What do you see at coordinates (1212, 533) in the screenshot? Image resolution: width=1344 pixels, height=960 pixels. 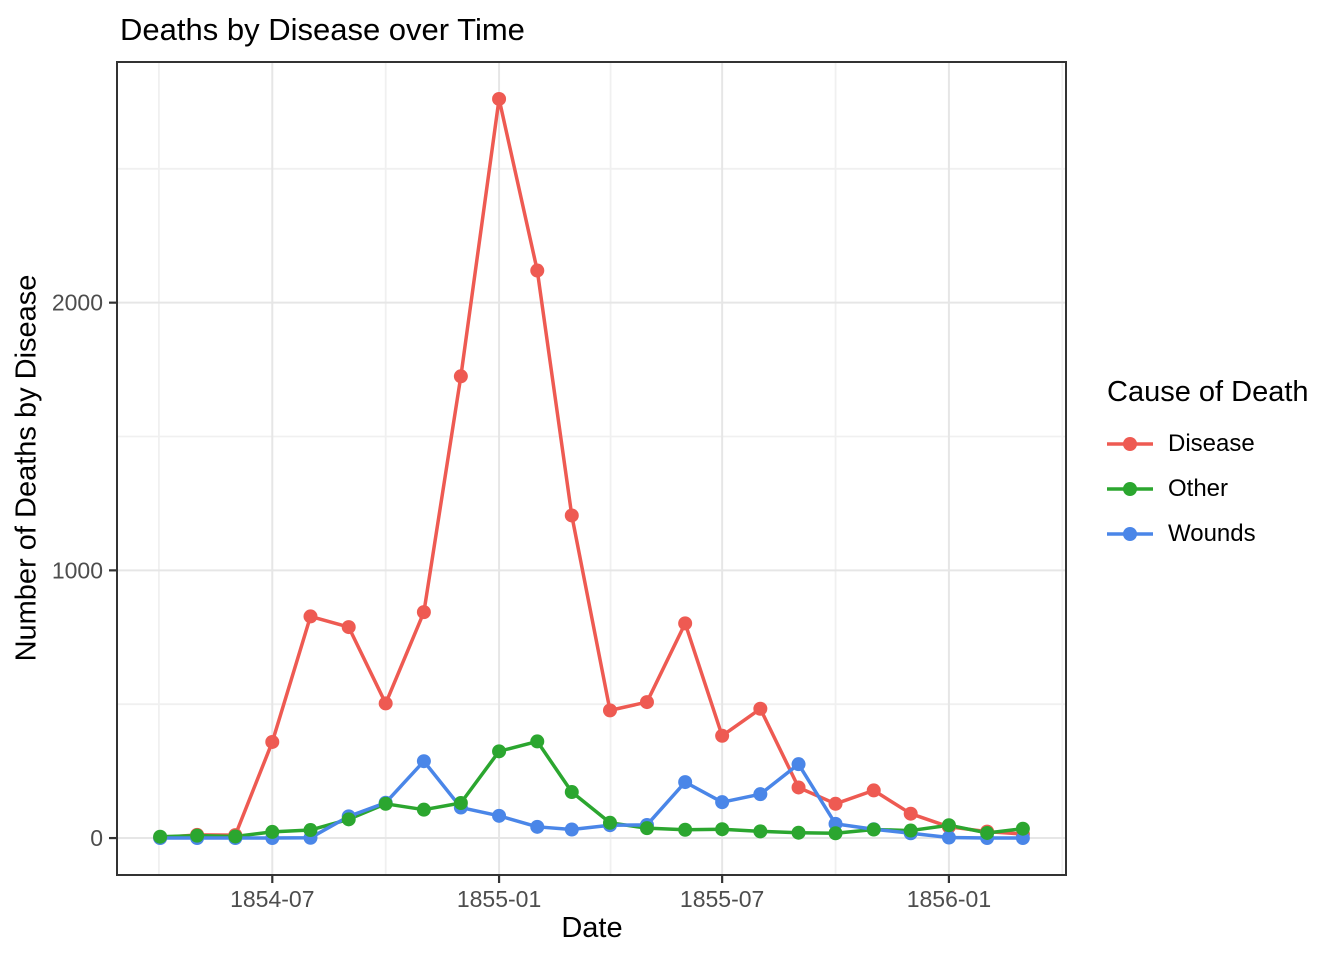 I see `legend-label: Wounds` at bounding box center [1212, 533].